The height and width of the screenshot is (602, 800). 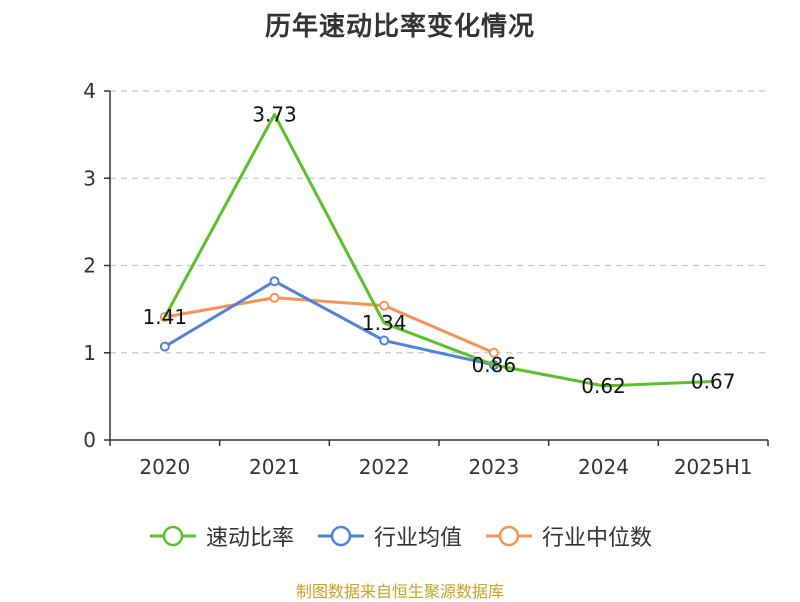 I want to click on data-label: 3.73, so click(x=274, y=115).